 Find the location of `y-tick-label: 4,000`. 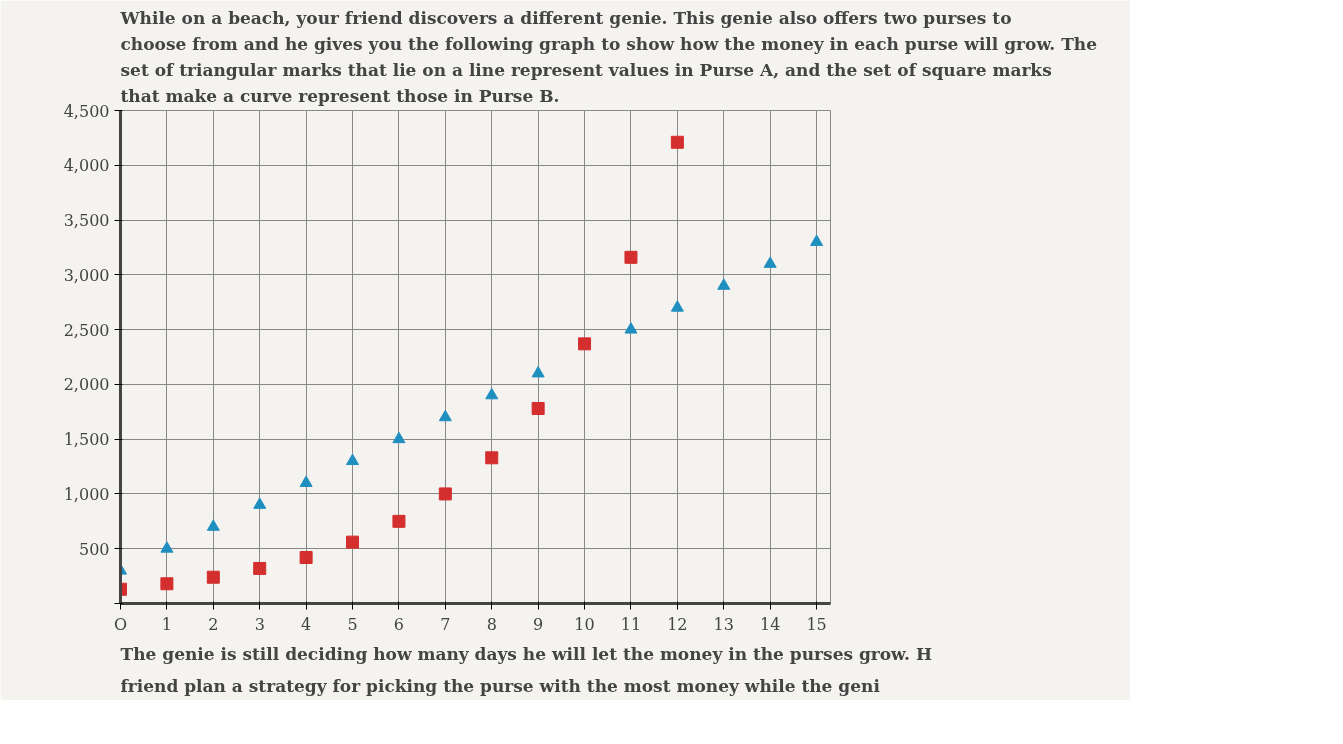

y-tick-label: 4,000 is located at coordinates (86, 166).